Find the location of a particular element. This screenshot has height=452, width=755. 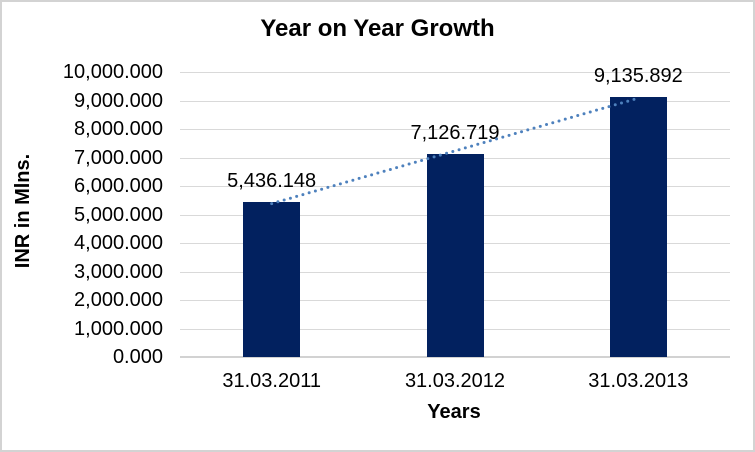

x-axis-title: Years is located at coordinates (454, 412).